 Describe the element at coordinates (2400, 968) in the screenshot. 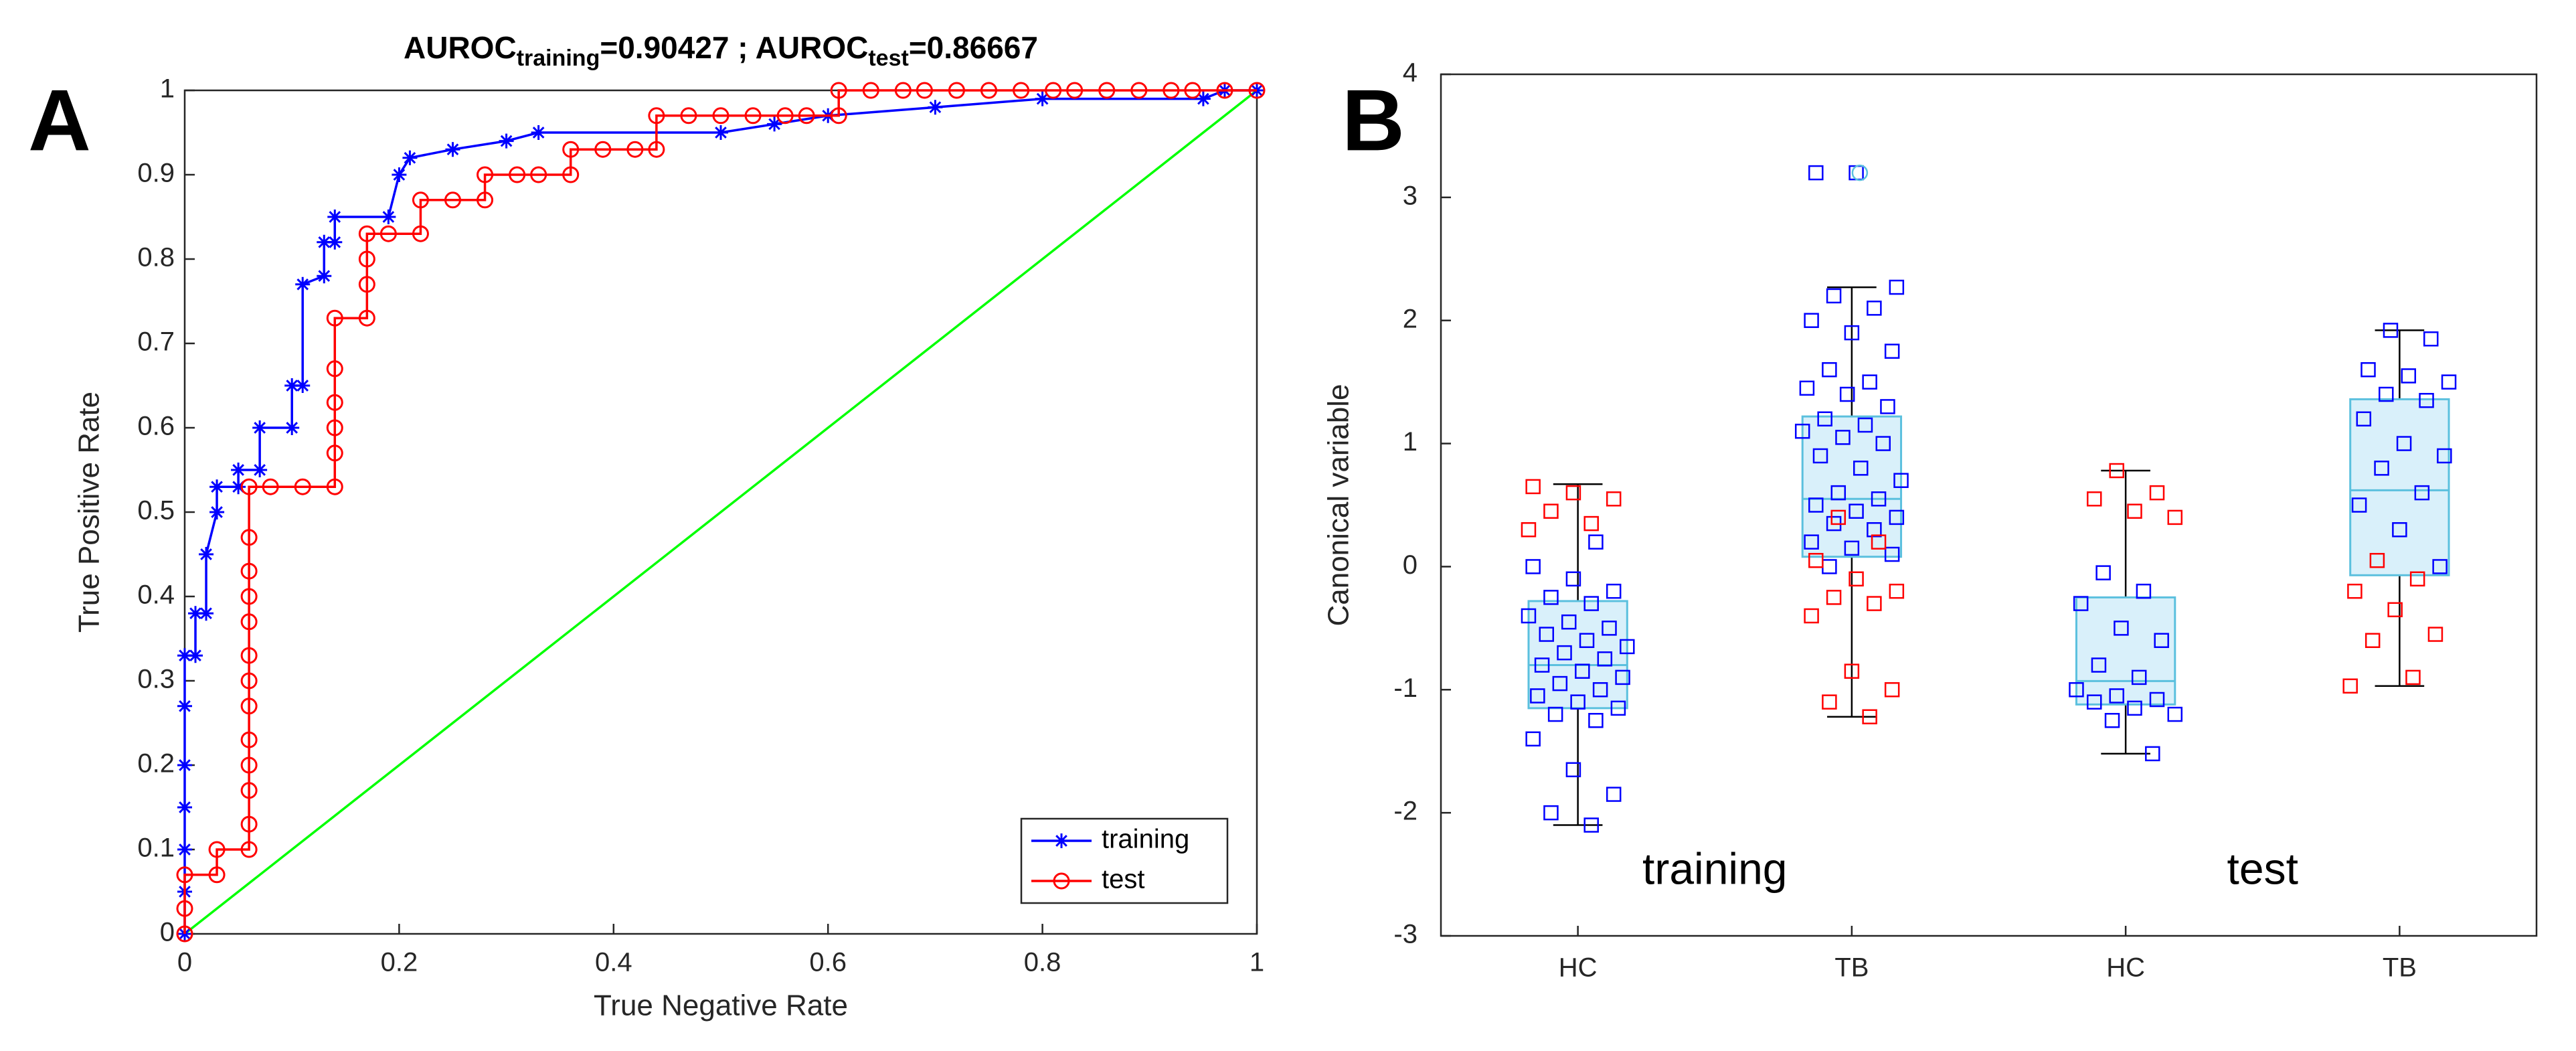

I see `x-tick-label: TB` at that location.